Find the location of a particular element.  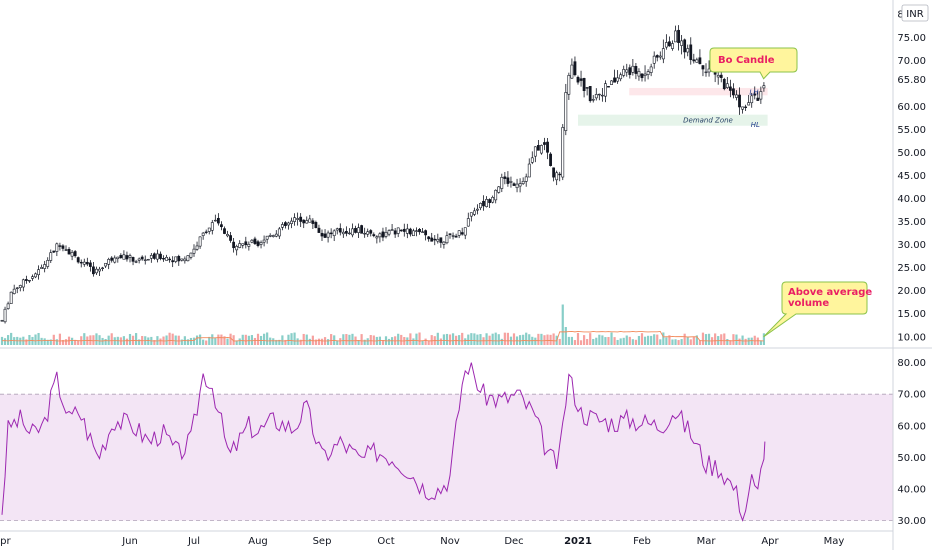

price-tick-label: 10.00 is located at coordinates (911, 337).